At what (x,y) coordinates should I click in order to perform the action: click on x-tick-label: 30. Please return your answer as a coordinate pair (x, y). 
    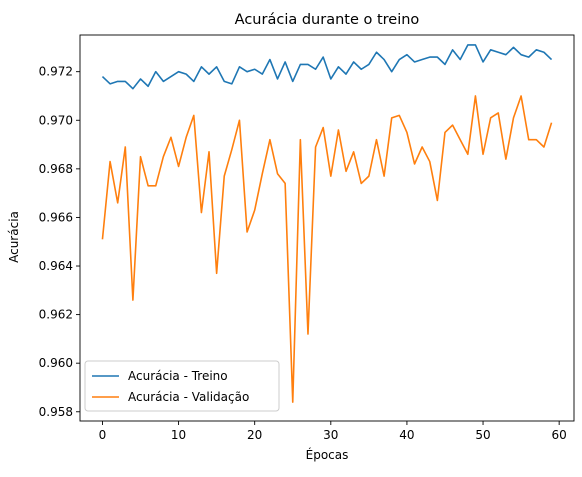
    Looking at the image, I should click on (330, 435).